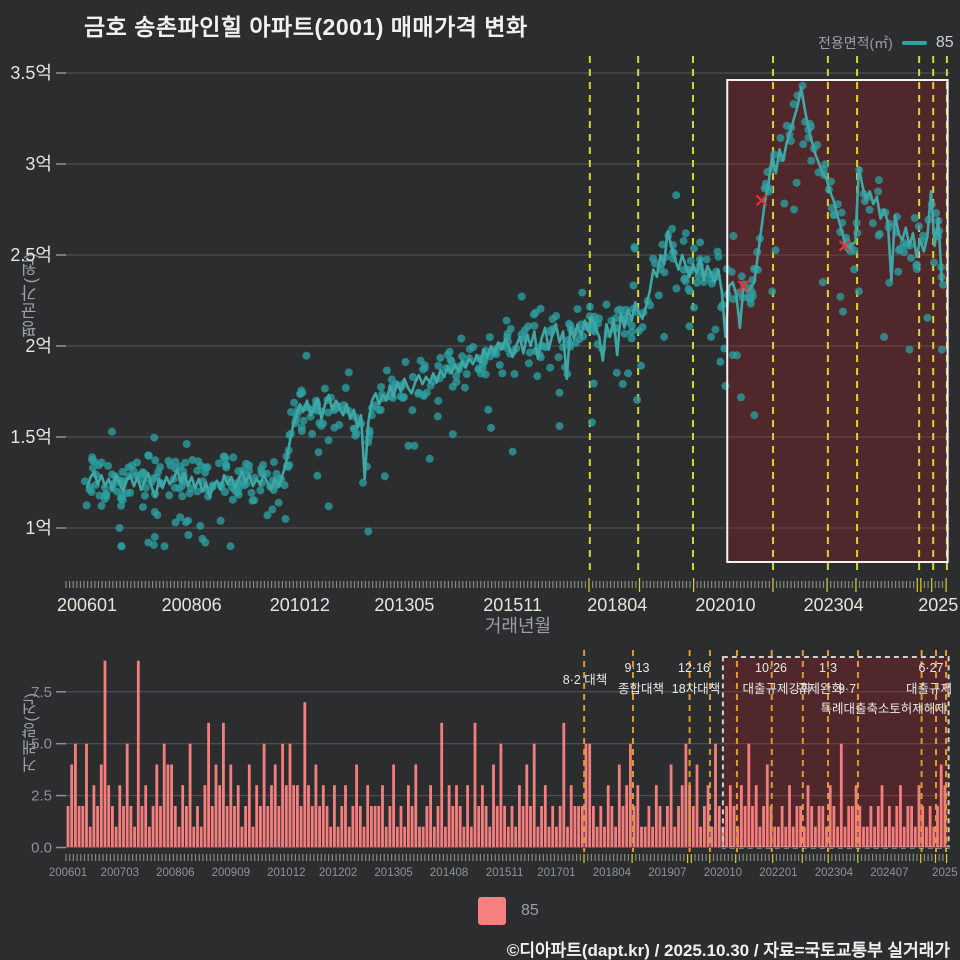 The width and height of the screenshot is (960, 960). I want to click on volume-x-tick-label: 200703, so click(120, 873).